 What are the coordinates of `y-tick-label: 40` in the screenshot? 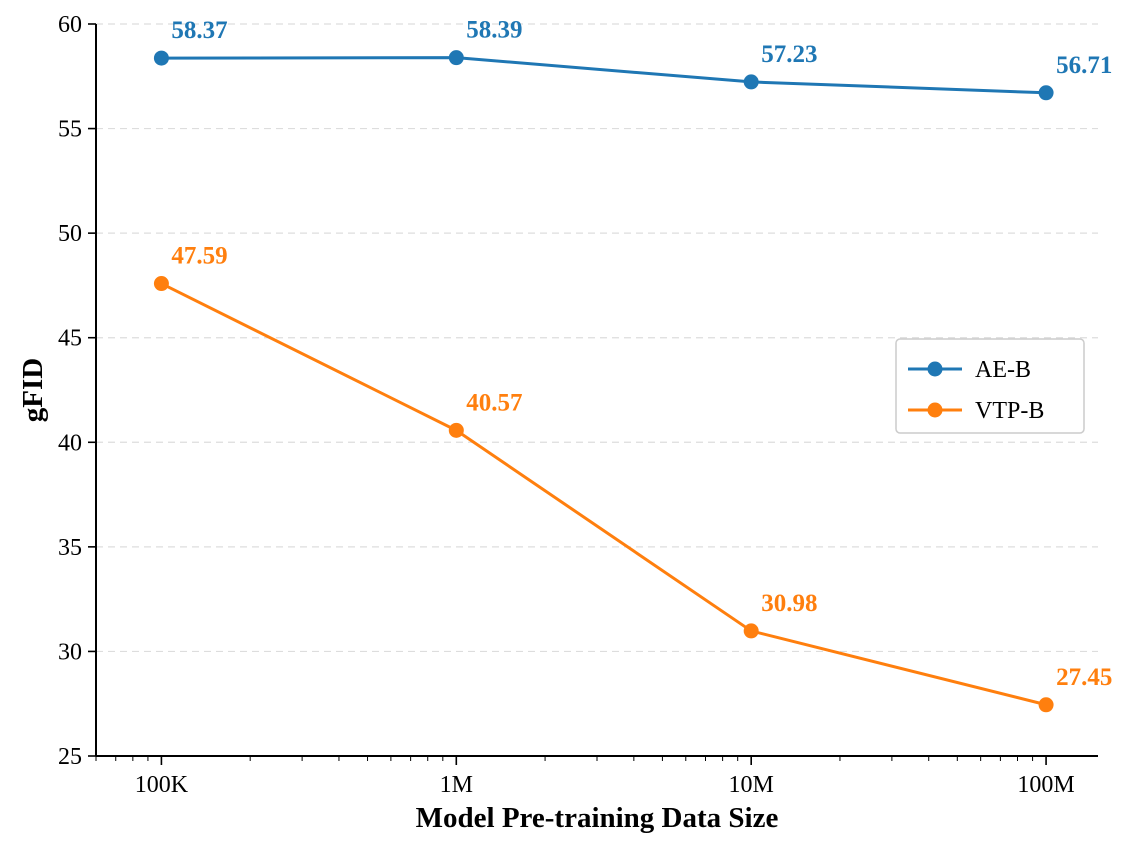 It's located at (70, 443).